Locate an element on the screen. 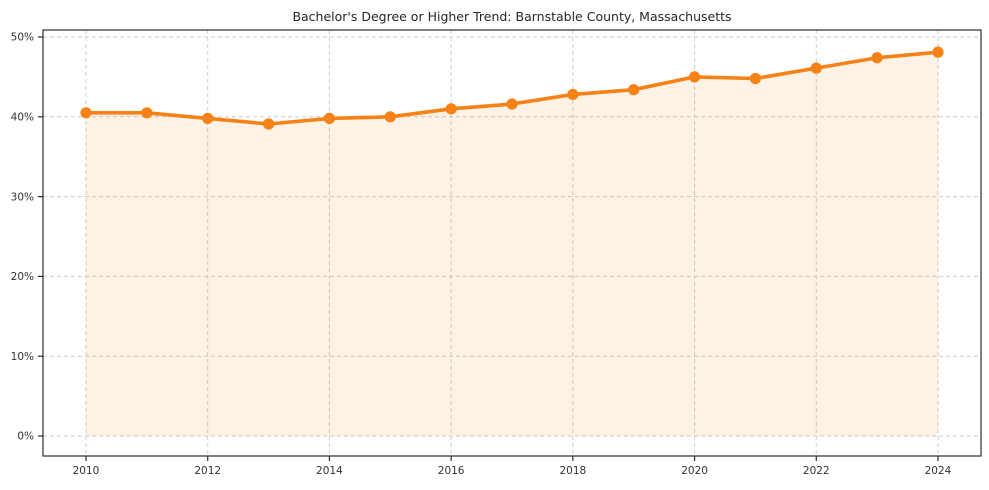 The width and height of the screenshot is (989, 490). x-axis-tick-label: 2024 is located at coordinates (938, 471).